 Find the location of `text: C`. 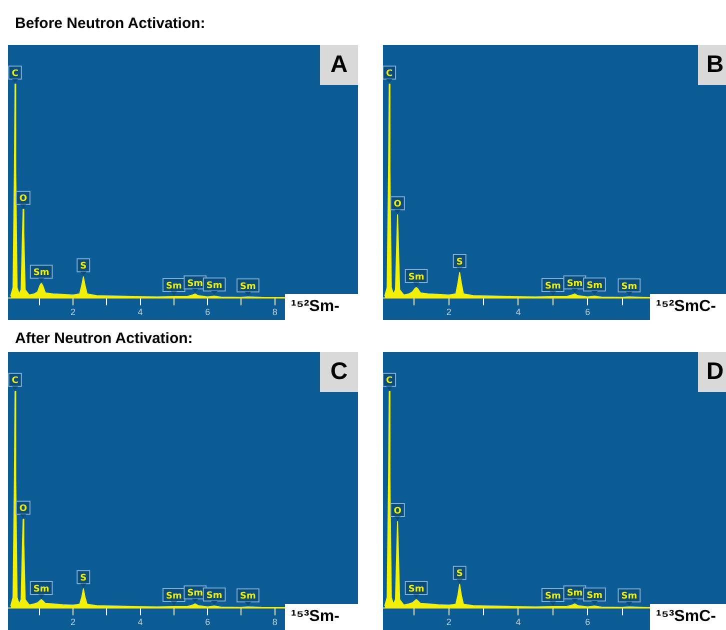

text: C is located at coordinates (339, 372).